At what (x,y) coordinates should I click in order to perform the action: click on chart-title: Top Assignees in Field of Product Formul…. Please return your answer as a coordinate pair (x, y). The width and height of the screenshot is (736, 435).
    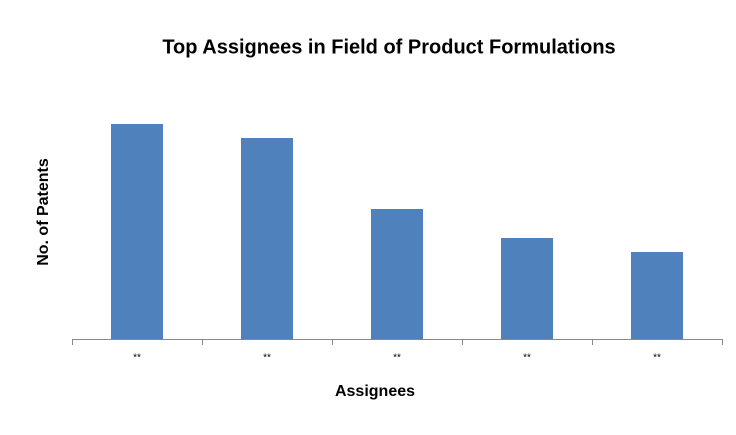
    Looking at the image, I should click on (388, 47).